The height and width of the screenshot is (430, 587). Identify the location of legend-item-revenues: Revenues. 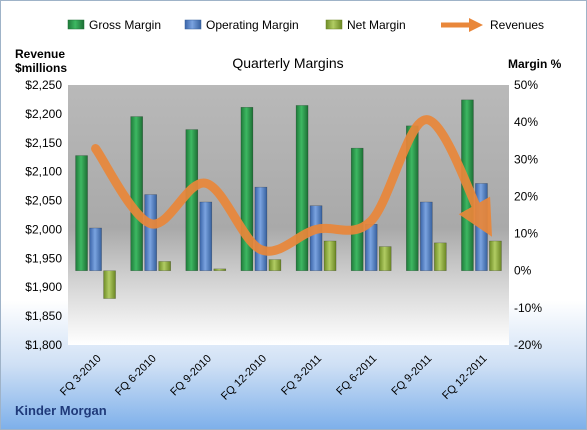
(492, 25).